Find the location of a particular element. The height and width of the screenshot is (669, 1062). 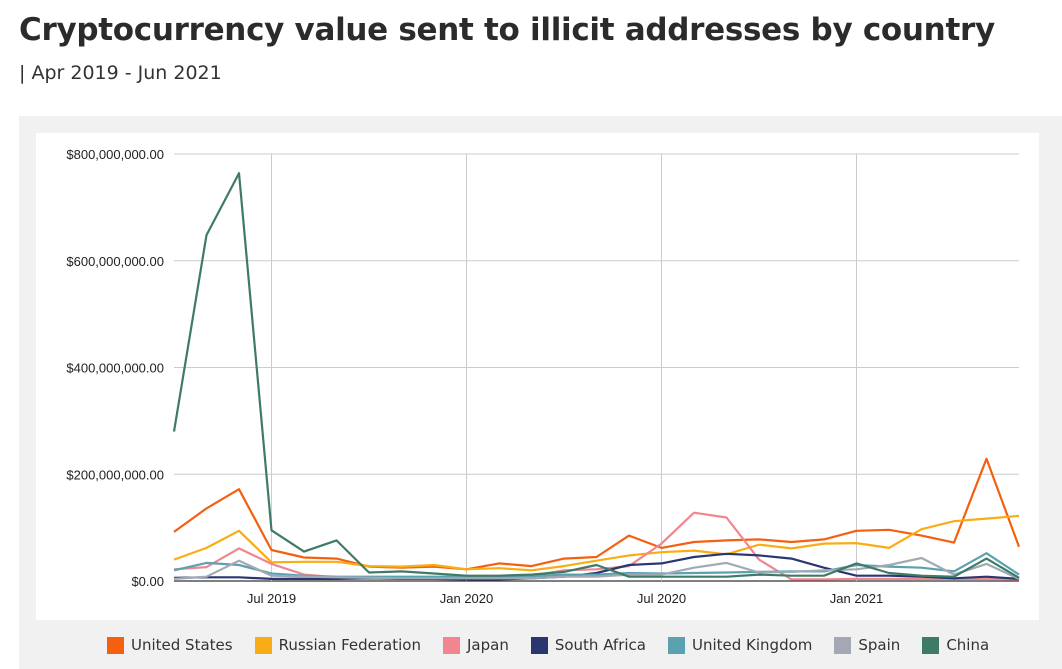

legend-item-south-africa: South Africa is located at coordinates (588, 645).